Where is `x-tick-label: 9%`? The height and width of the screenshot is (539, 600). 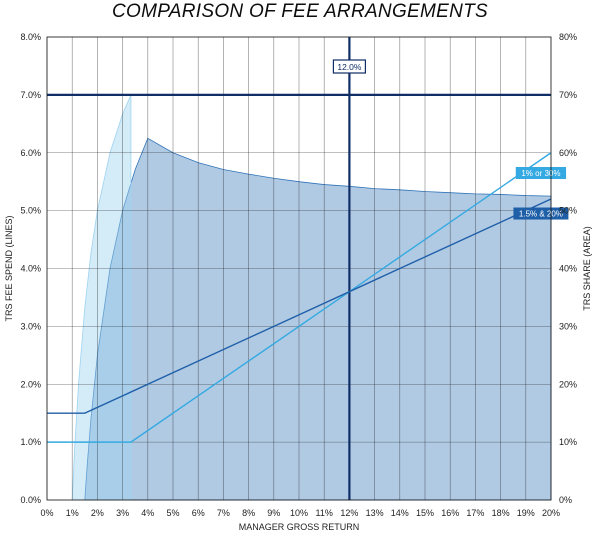 x-tick-label: 9% is located at coordinates (273, 513).